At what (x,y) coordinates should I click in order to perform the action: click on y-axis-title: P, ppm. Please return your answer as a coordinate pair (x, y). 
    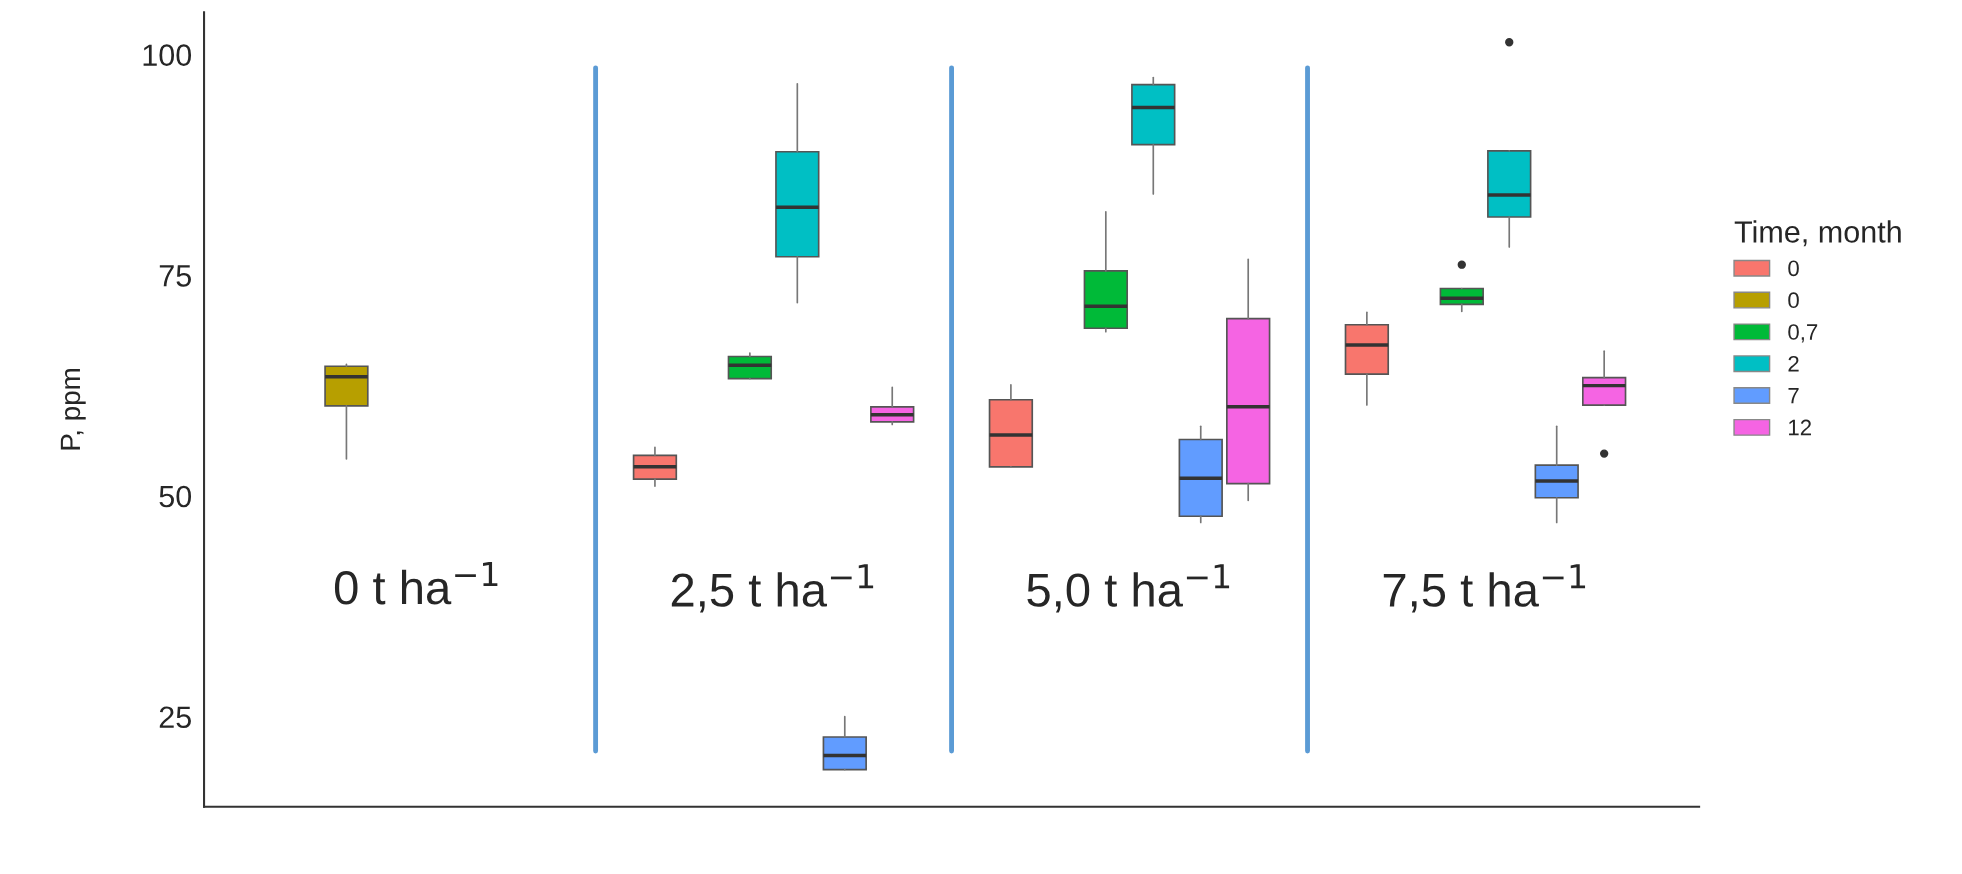
    Looking at the image, I should click on (73, 409).